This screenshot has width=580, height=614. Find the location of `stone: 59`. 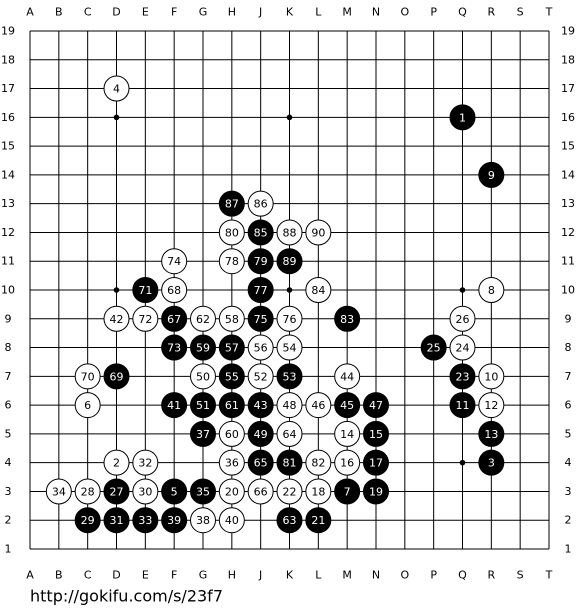

stone: 59 is located at coordinates (203, 347).